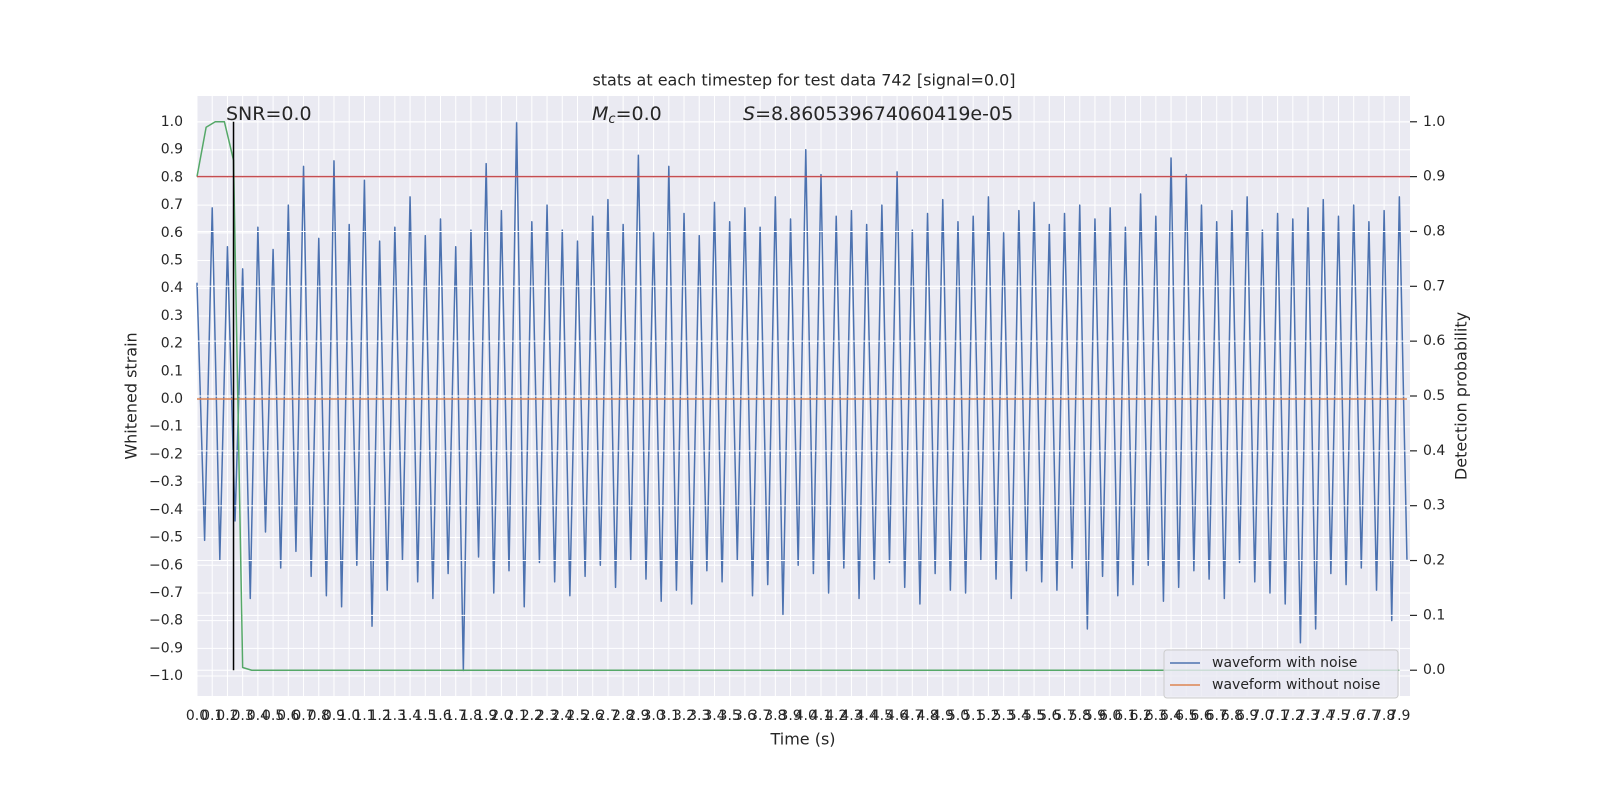 The image size is (1600, 800). Describe the element at coordinates (1338, 716) in the screenshot. I see `x-tick-label: 7.5` at that location.